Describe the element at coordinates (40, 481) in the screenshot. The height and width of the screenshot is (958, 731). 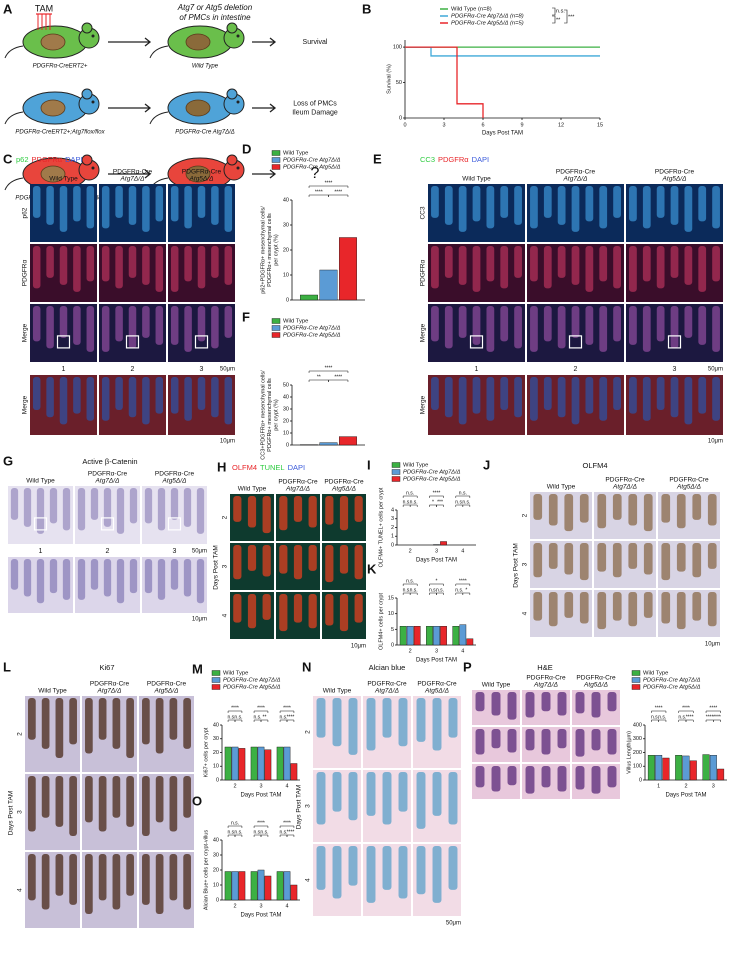
I see `column-header: Wild Type` at that location.